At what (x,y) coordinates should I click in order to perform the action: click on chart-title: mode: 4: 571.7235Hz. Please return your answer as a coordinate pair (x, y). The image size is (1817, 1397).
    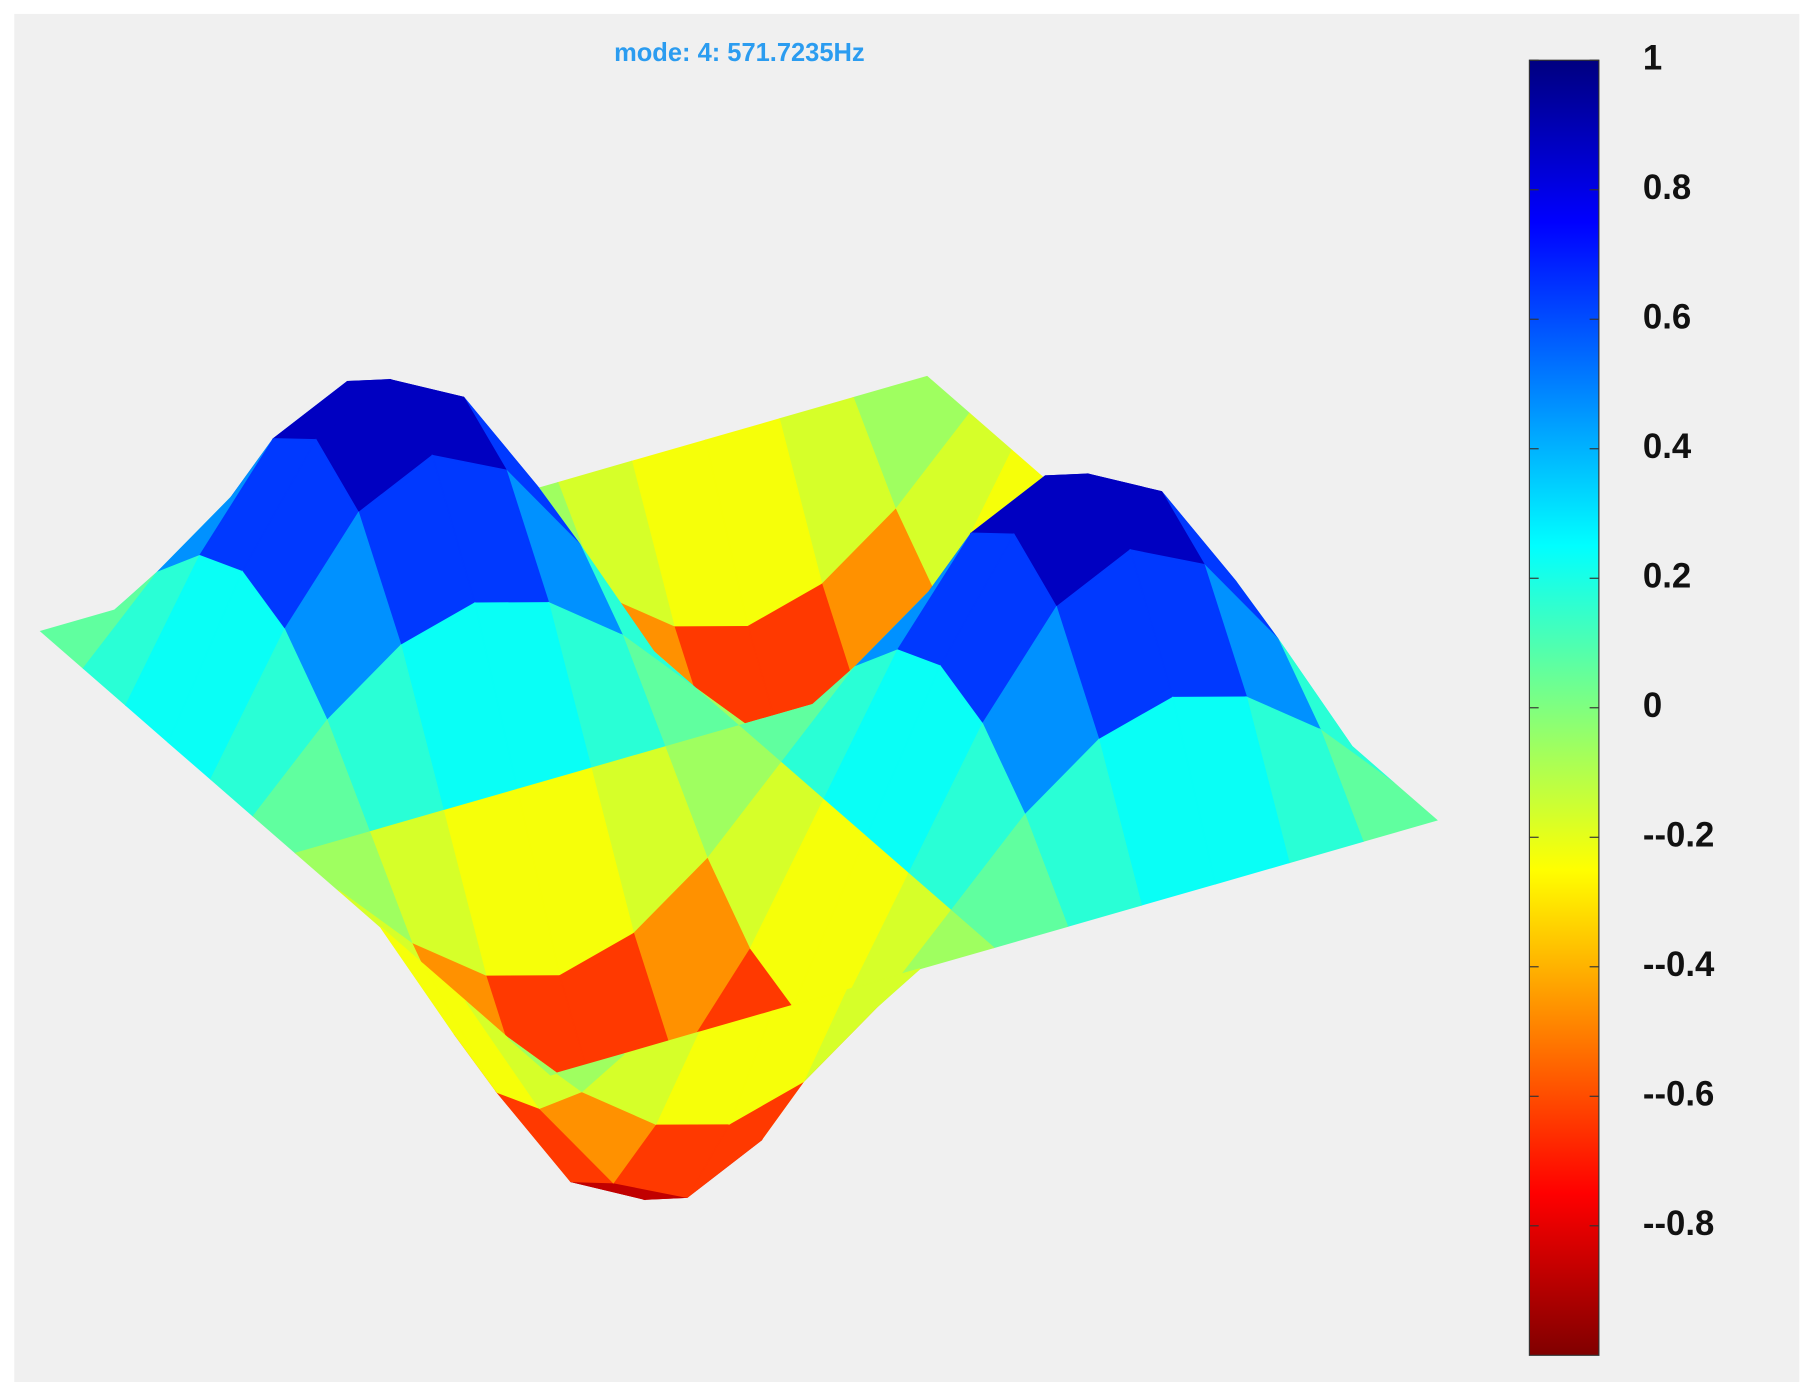
    Looking at the image, I should click on (739, 53).